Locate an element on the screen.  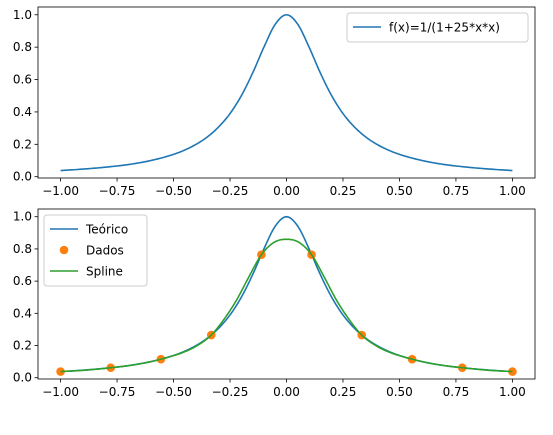
legend-label: Dados is located at coordinates (105, 251).